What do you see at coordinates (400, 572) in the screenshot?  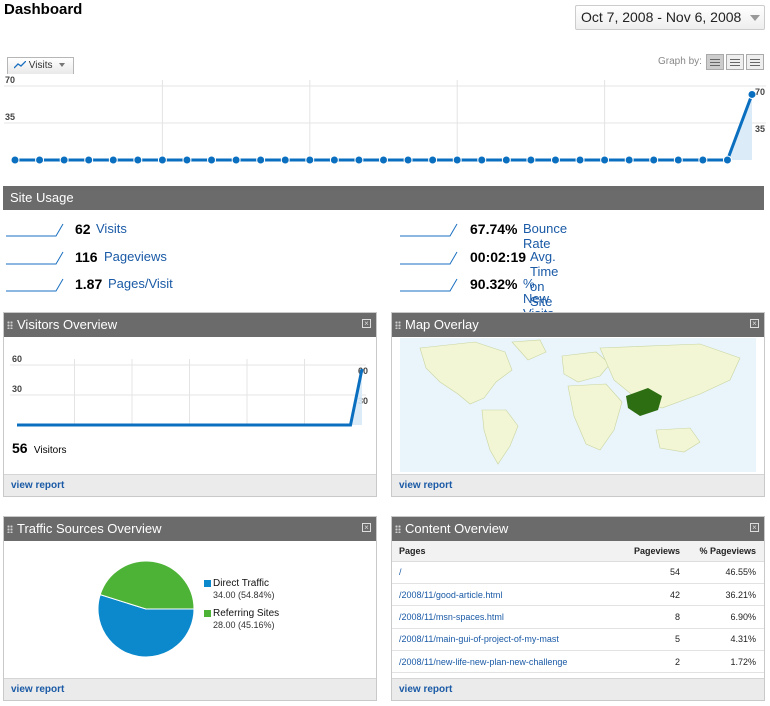 I see `page-link: /` at bounding box center [400, 572].